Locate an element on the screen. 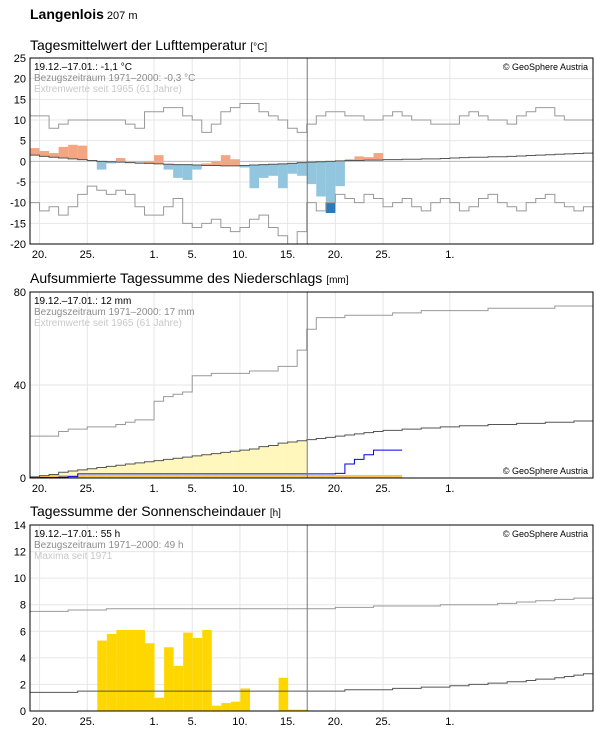  y-tick-label: 15 is located at coordinates (20, 100).